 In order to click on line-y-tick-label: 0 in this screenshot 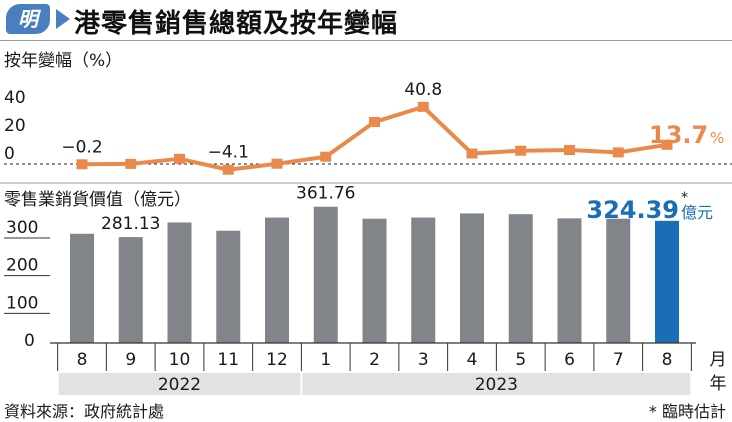, I will do `click(9, 154)`.